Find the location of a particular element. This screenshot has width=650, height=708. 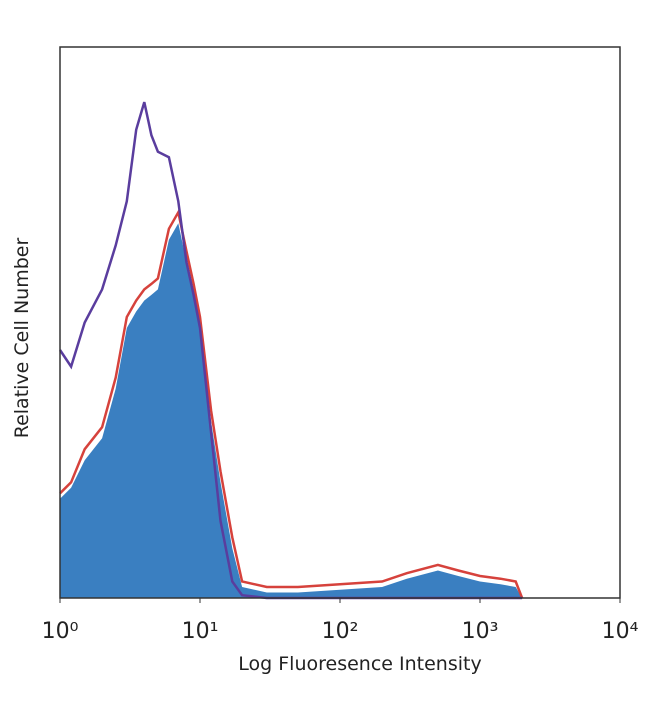

x-tick-label: 10¹ is located at coordinates (200, 631).